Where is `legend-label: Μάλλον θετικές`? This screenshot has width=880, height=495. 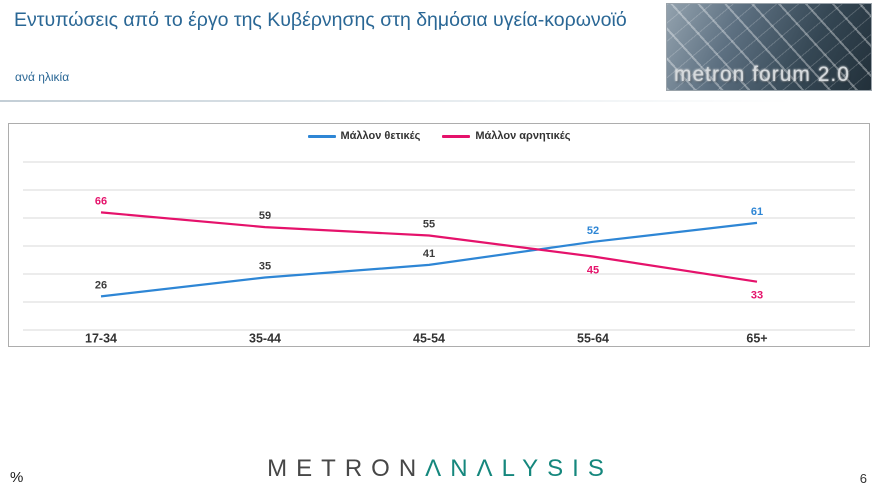 legend-label: Μάλλον θετικές is located at coordinates (380, 136).